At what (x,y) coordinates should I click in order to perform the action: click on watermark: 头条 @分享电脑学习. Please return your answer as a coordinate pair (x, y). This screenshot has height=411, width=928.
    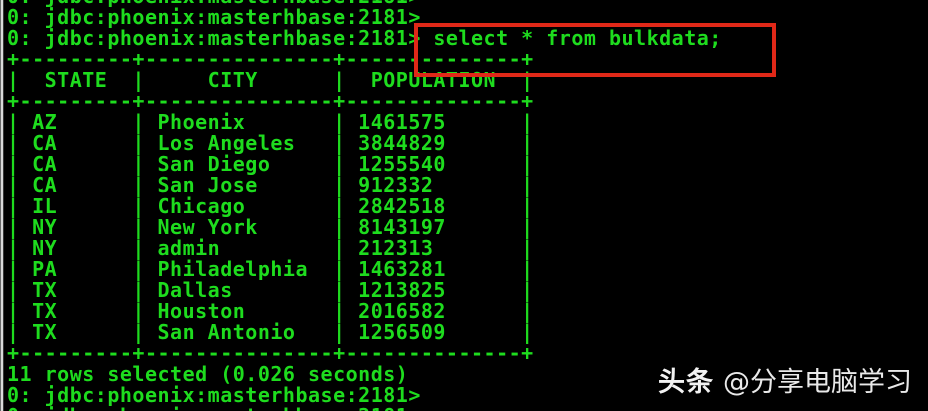
    Looking at the image, I should click on (785, 383).